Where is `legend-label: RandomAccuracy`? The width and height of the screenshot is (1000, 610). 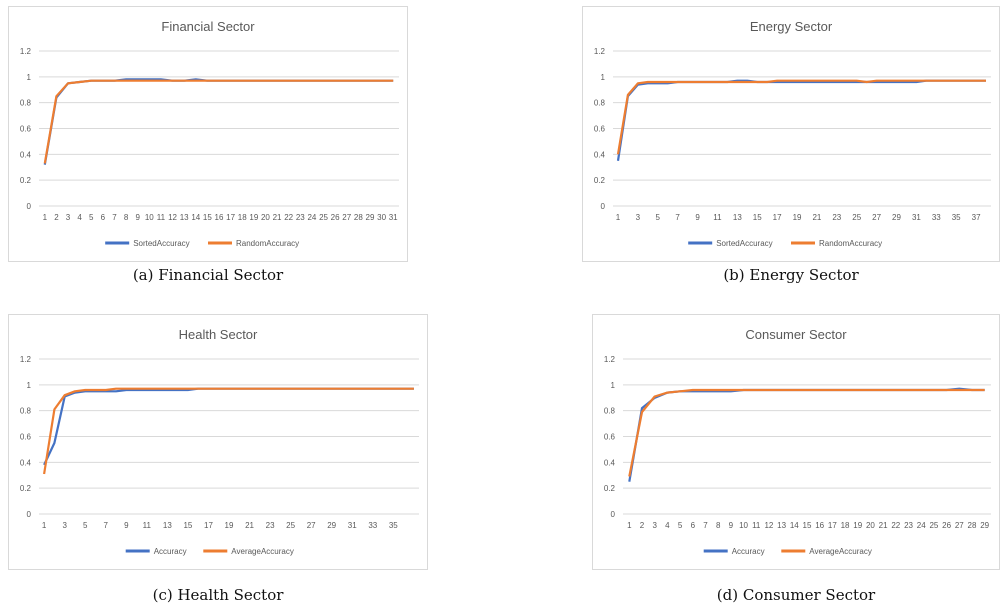
legend-label: RandomAccuracy is located at coordinates (850, 243).